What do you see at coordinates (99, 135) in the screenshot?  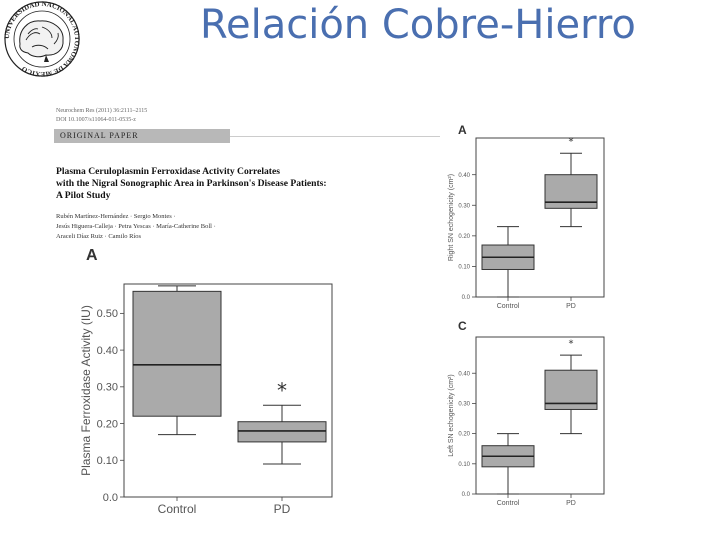 I see `section-label: ORIGINAL PAPER` at bounding box center [99, 135].